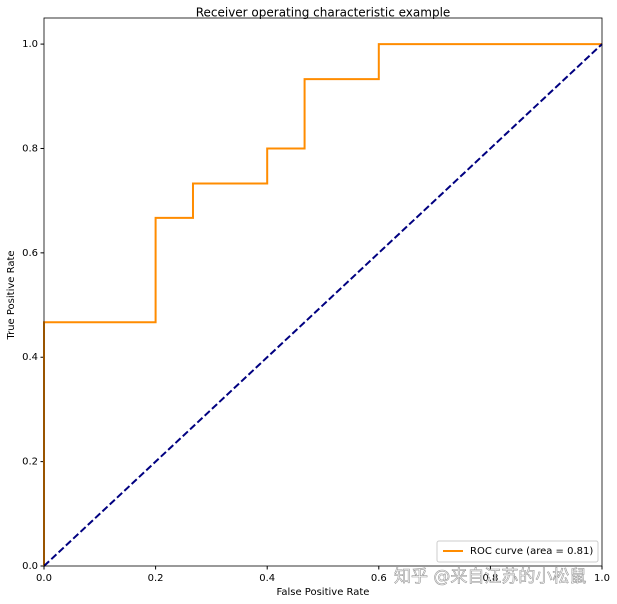 The height and width of the screenshot is (604, 617). I want to click on watermark: 知乎 @来自江苏的小松鼠, so click(490, 577).